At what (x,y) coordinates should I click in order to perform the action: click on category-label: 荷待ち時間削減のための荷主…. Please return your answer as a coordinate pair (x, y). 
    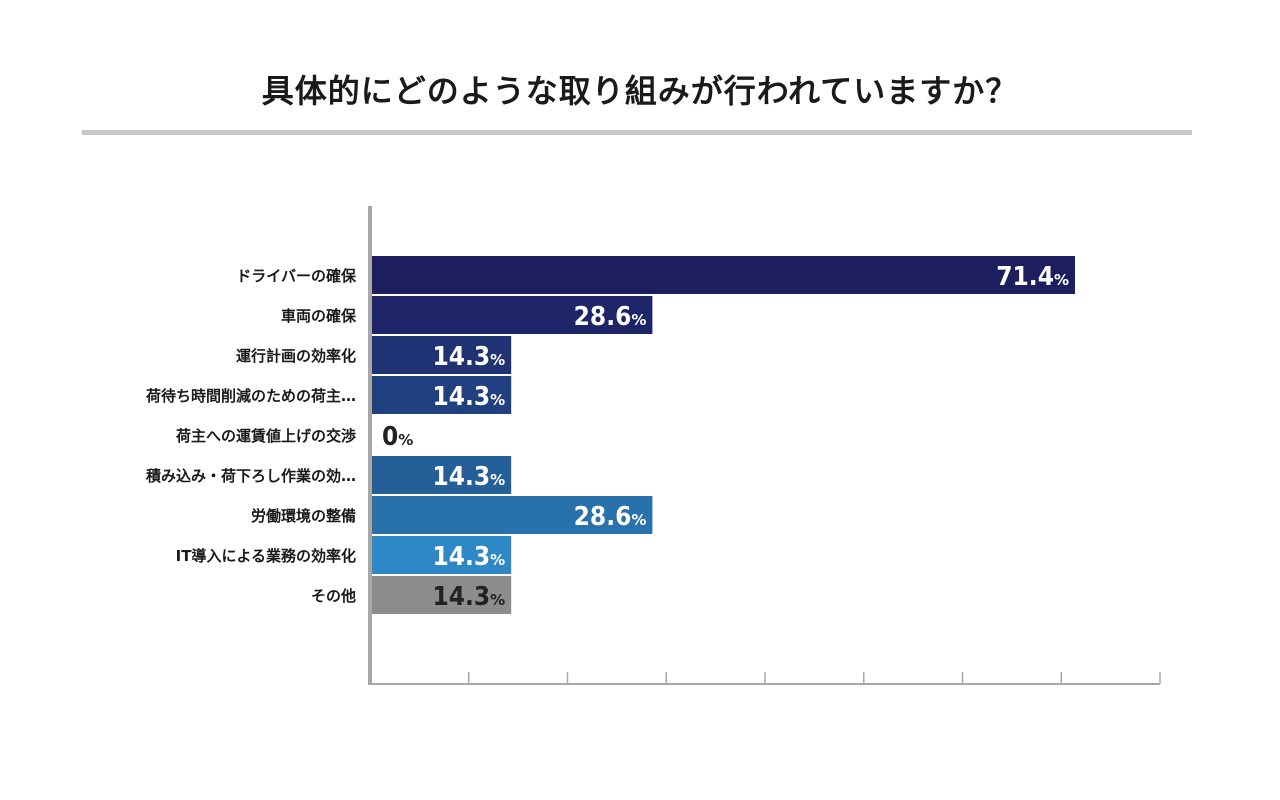
    Looking at the image, I should click on (251, 396).